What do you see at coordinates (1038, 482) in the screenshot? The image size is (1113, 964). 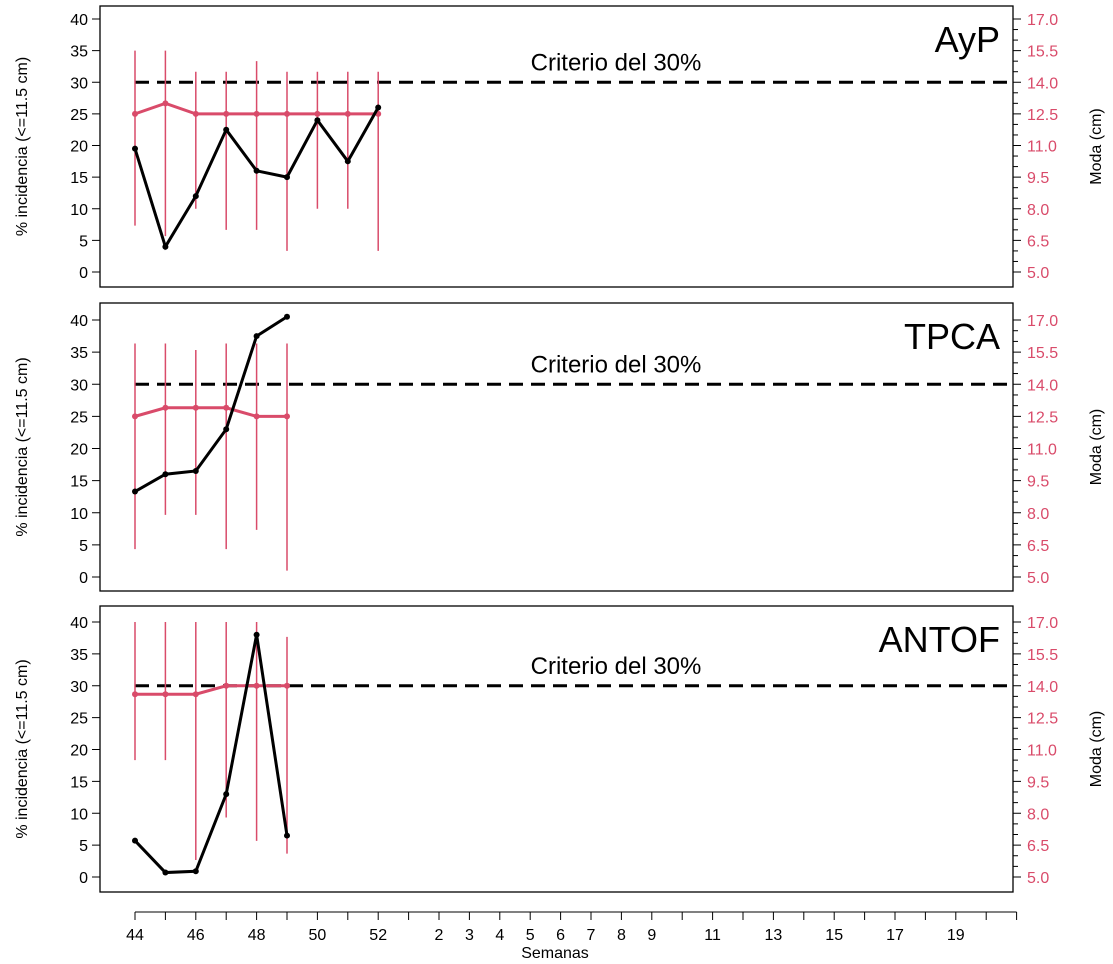 I see `right-tick-label: 9.5` at bounding box center [1038, 482].